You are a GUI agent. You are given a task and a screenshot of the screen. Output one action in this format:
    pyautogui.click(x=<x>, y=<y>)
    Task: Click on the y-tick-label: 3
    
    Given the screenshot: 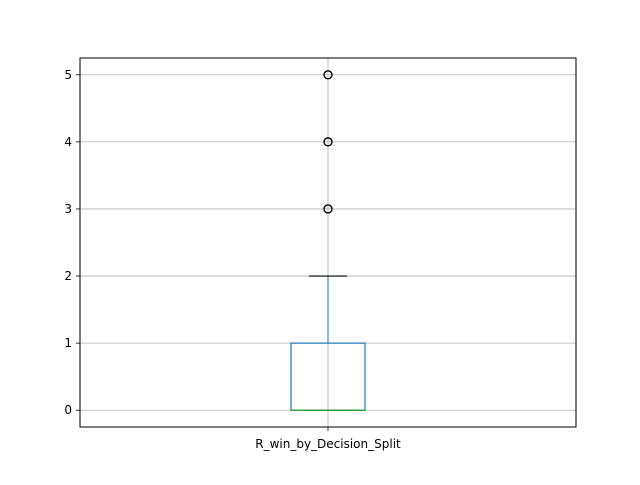 What is the action you would take?
    pyautogui.click(x=68, y=209)
    